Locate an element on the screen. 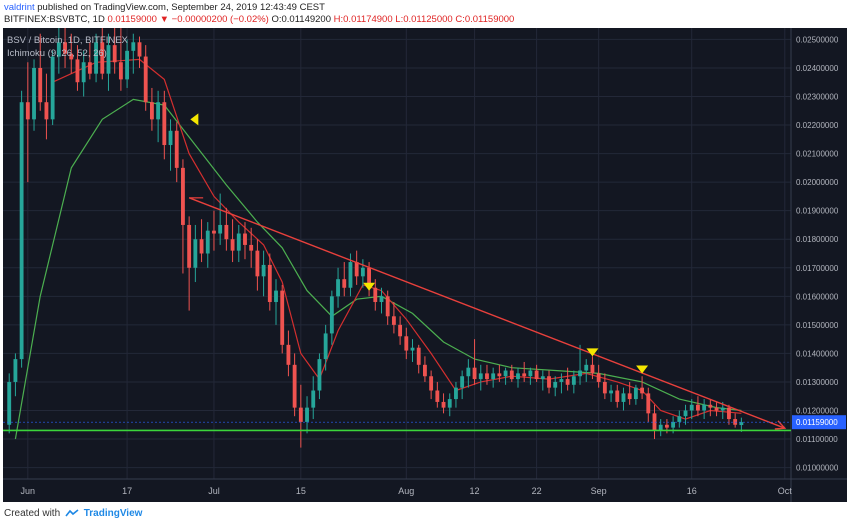 This screenshot has height=526, width=850. time-tick-label: Sep is located at coordinates (599, 491).